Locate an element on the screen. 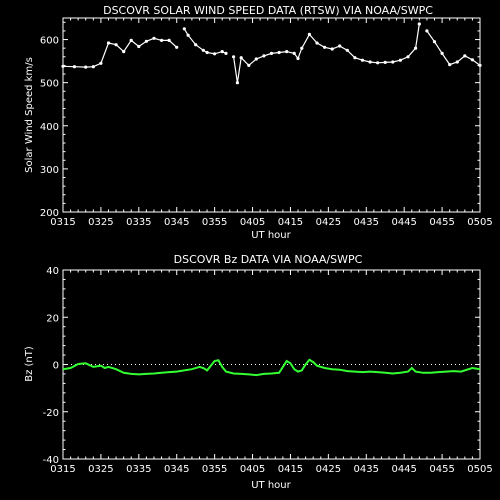 This screenshot has height=500, width=500. x-tick-label: 0405 is located at coordinates (252, 469).